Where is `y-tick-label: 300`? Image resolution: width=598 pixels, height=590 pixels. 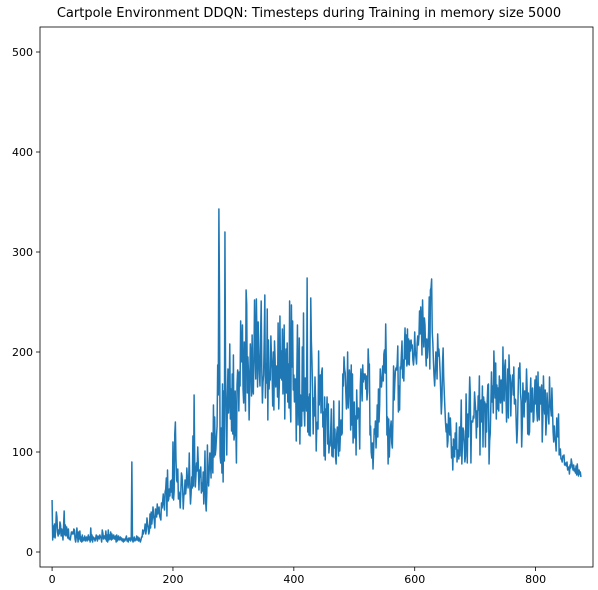 y-tick-label: 300 is located at coordinates (22, 252).